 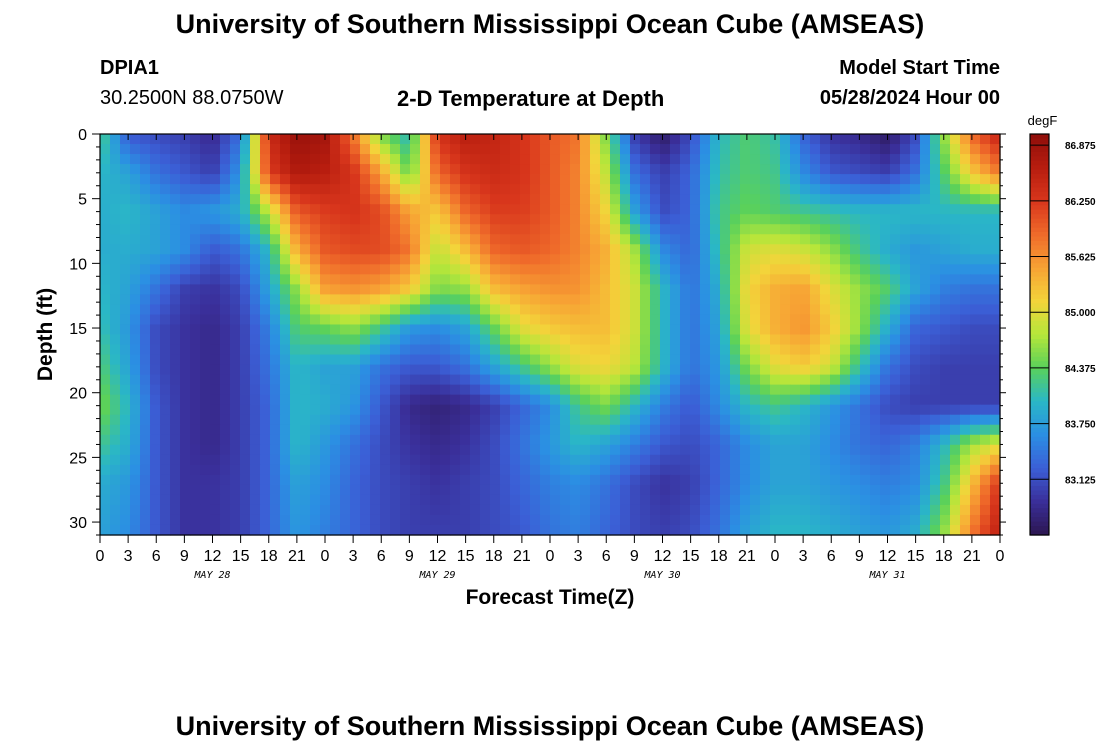 I want to click on x-tick-label: 15, so click(x=466, y=556).